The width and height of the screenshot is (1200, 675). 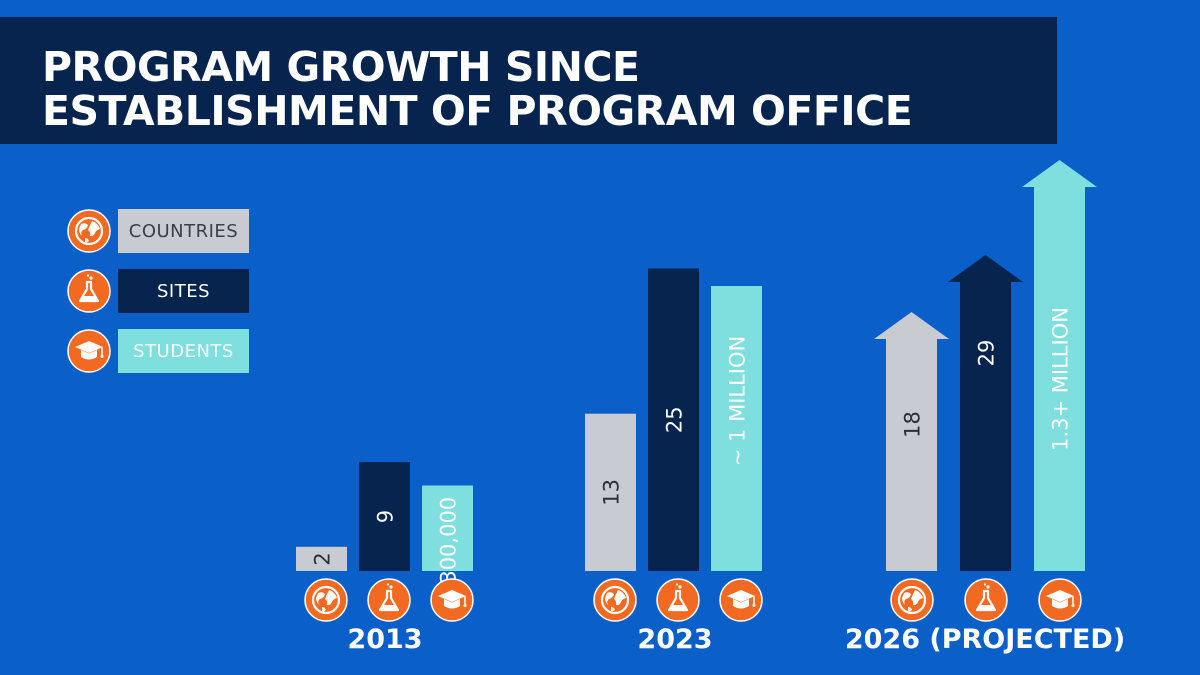 I want to click on bar-sites-2013: 9, so click(x=384, y=516).